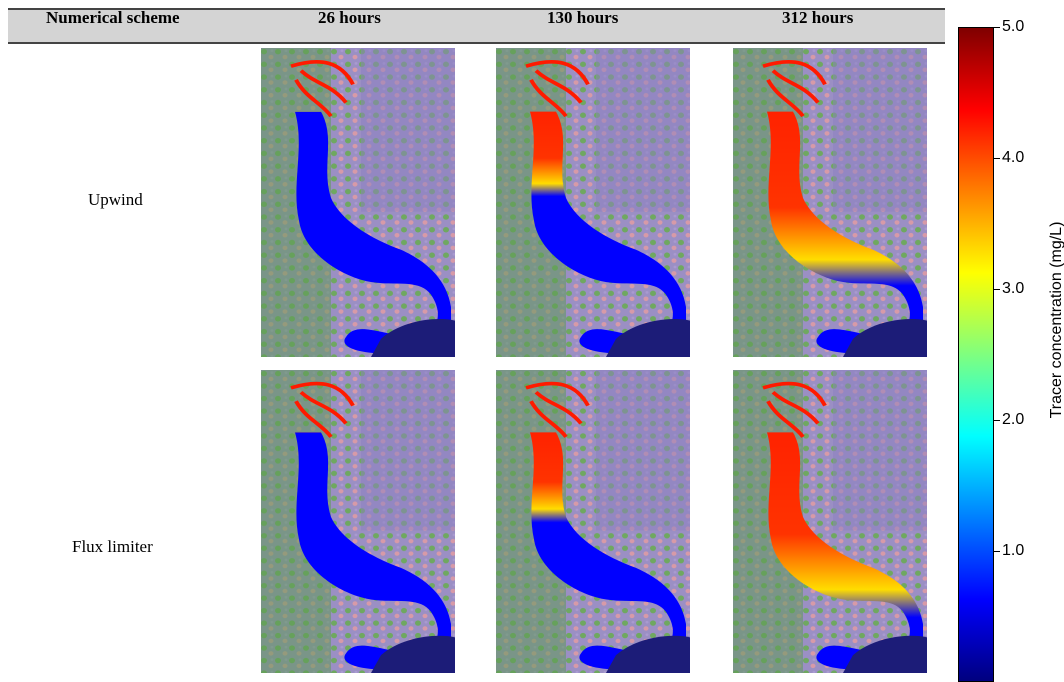  What do you see at coordinates (1056, 320) in the screenshot?
I see `colorbar-title: Tracer concentration (mg/L)` at bounding box center [1056, 320].